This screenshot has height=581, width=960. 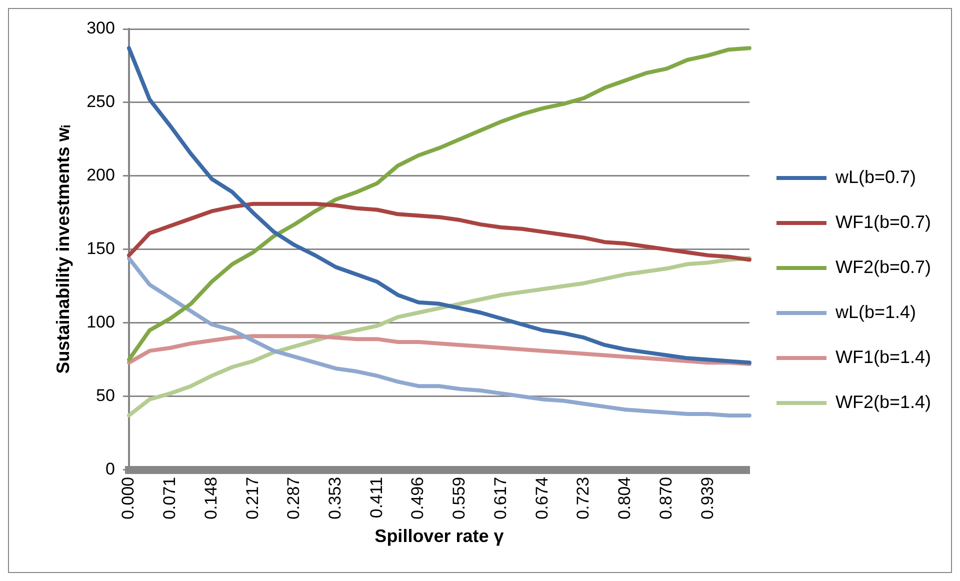 I want to click on x-tick-label: 0.723, so click(x=583, y=498).